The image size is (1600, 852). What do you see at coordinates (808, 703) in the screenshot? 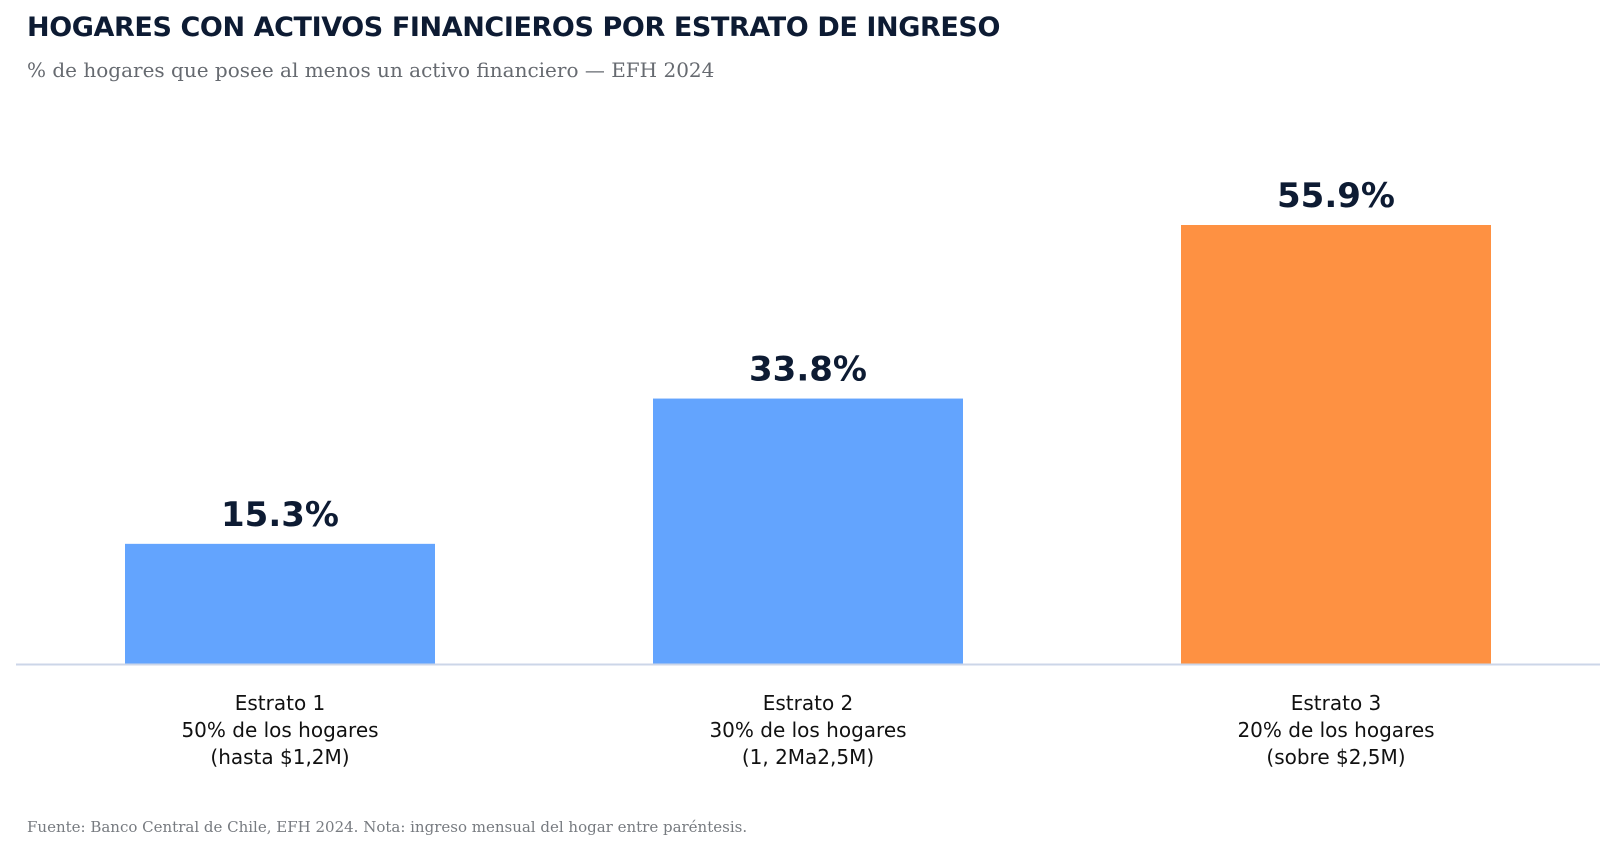
I see `category-label-estrato-2-line-1: Estrato 2` at bounding box center [808, 703].